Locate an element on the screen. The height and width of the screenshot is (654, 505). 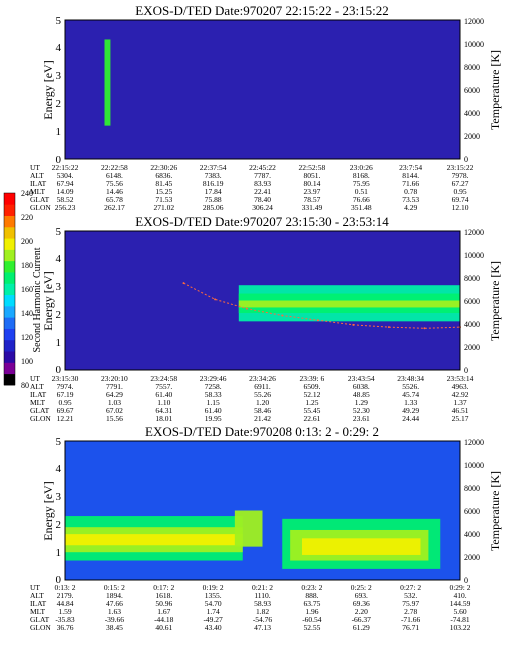
panel-3-y2tick: 8000 is located at coordinates (472, 488).